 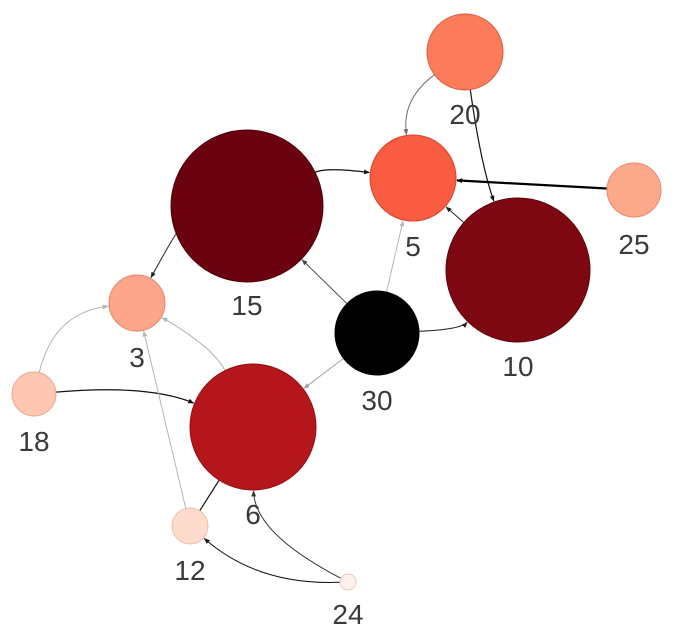 I want to click on node-label-3: 3, so click(x=137, y=357).